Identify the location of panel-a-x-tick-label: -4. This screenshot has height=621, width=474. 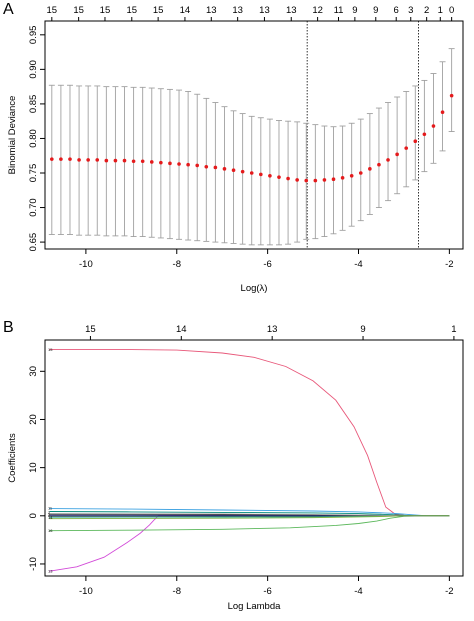
(358, 264).